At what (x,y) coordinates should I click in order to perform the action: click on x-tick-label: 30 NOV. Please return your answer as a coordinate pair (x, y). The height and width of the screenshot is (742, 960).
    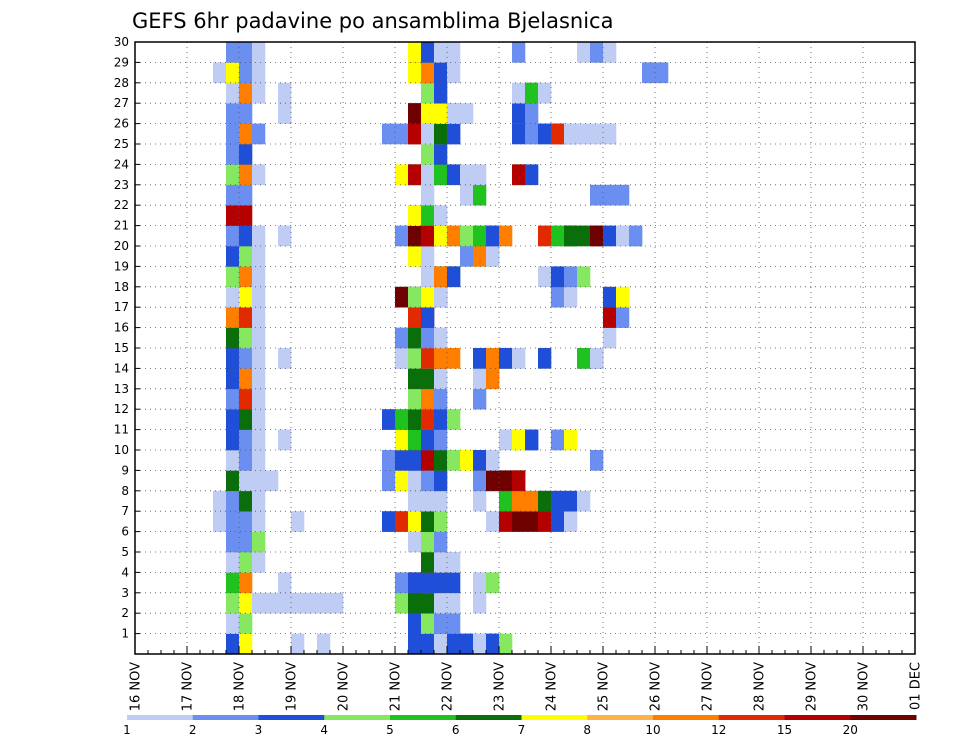
    Looking at the image, I should click on (864, 686).